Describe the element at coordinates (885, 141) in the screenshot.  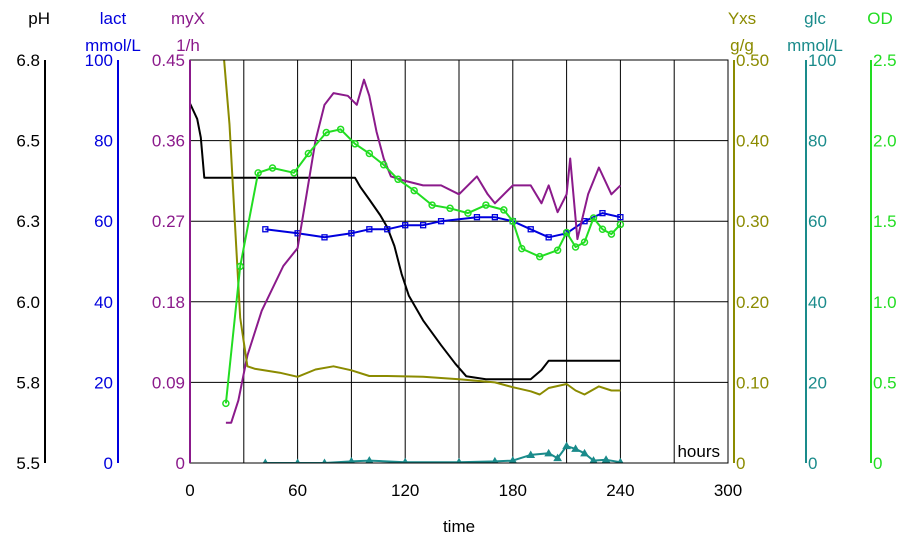
I see `y-tick-label: 2.0` at that location.